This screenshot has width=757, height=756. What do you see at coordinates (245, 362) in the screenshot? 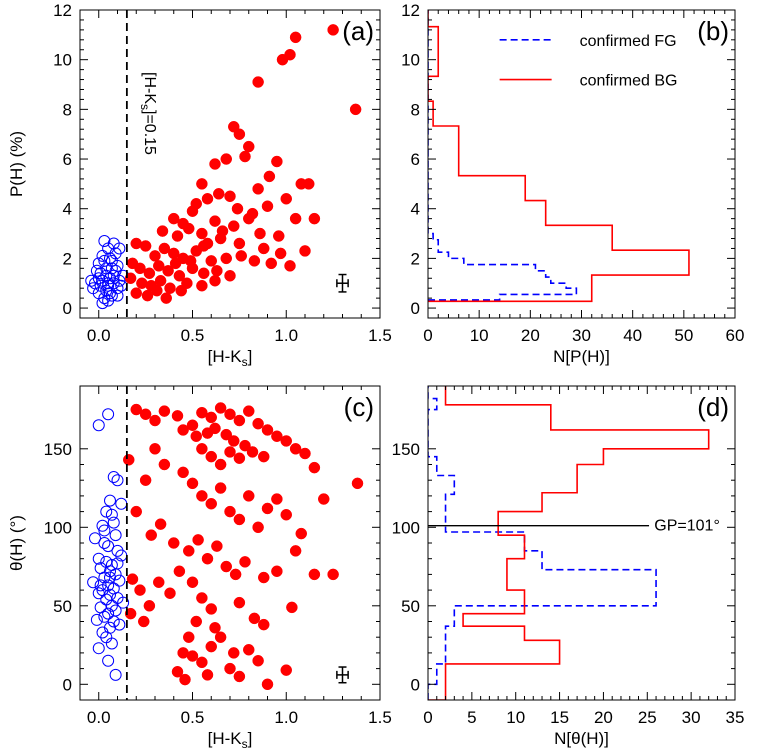
I see `x-axis-label-sub: s` at bounding box center [245, 362].